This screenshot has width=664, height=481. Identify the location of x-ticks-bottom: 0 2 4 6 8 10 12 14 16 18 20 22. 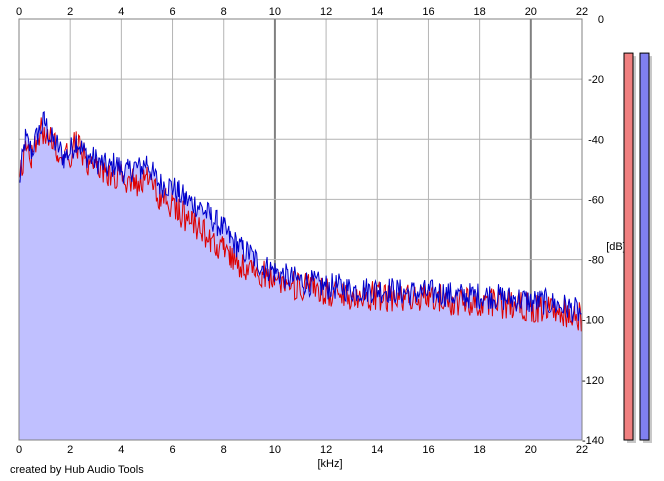
(302, 450).